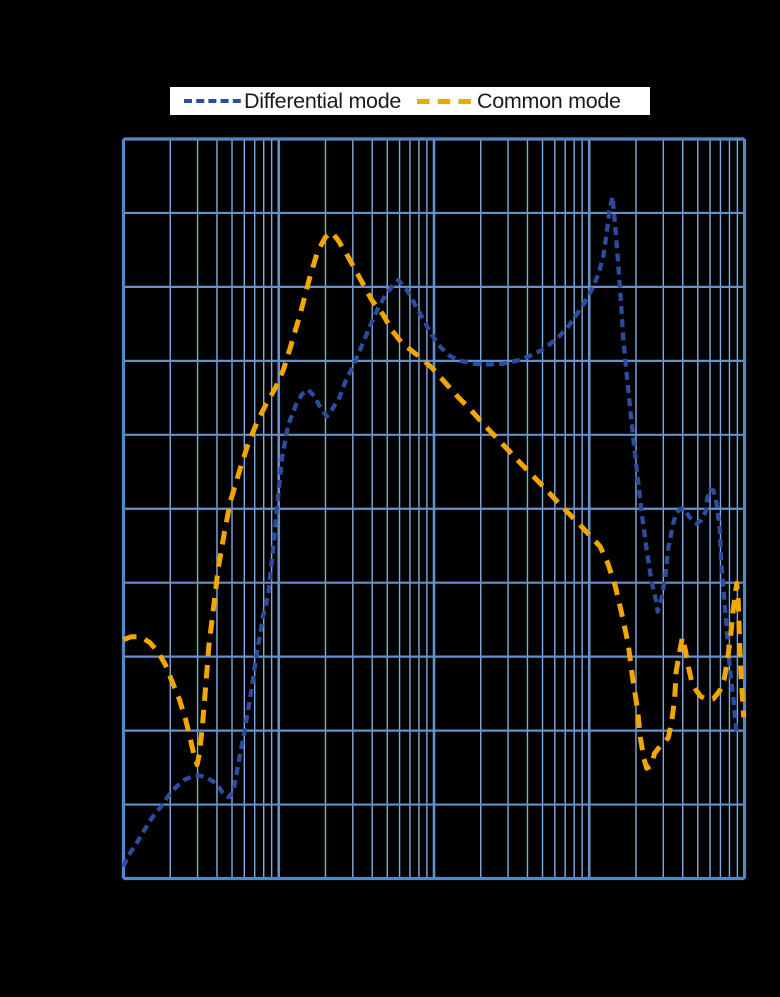 This screenshot has height=997, width=780. I want to click on chart-legend: Differential mode Common mode, so click(410, 101).